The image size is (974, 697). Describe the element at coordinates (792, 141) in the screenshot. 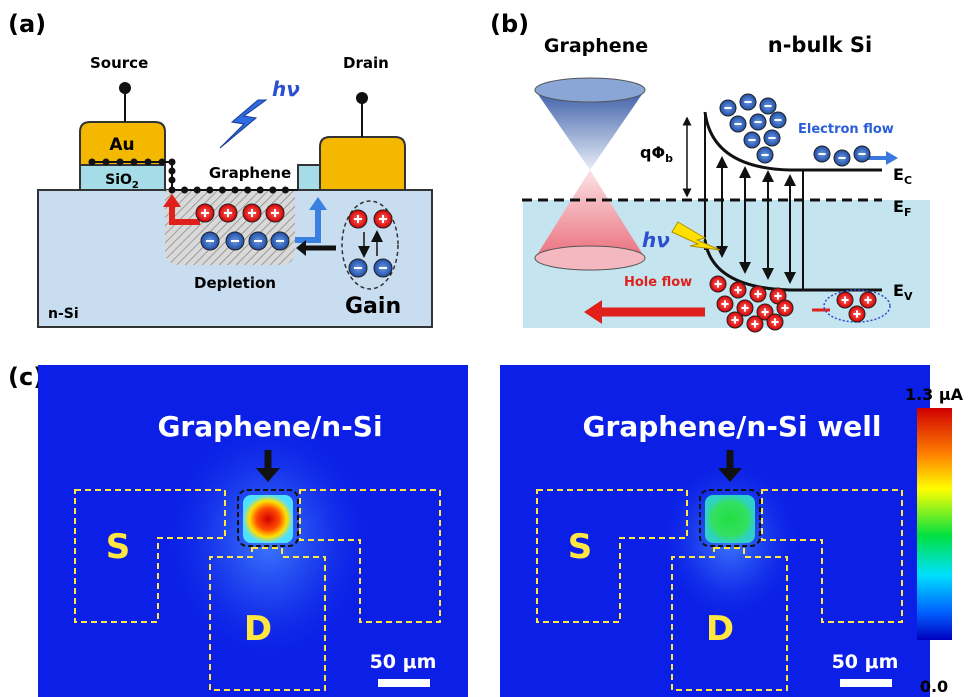

I see `conduction-band` at that location.